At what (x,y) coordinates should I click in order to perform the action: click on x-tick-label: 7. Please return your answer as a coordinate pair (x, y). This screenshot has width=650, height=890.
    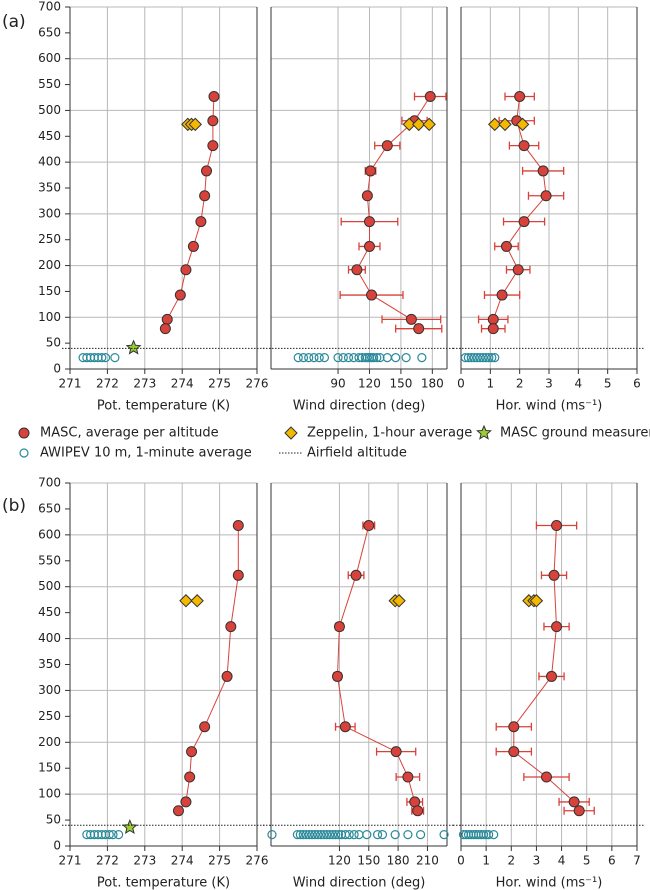
    Looking at the image, I should click on (637, 861).